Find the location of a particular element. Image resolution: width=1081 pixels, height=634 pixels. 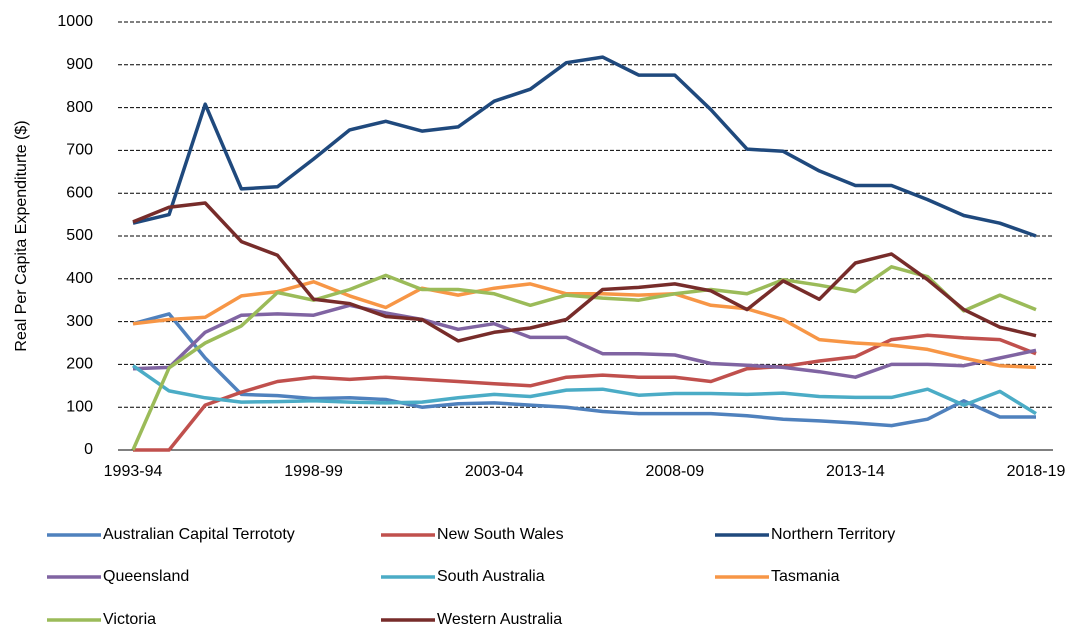

x-tick-label: 2003-04 is located at coordinates (494, 471).